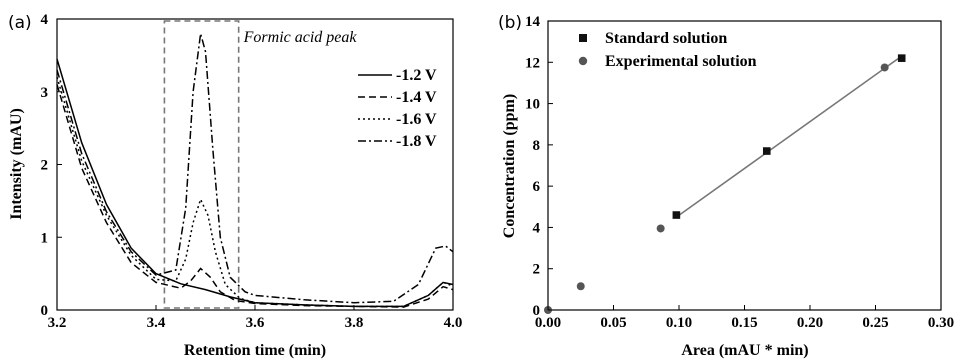 The height and width of the screenshot is (360, 959). I want to click on x-tick-label: 0.30, so click(941, 323).